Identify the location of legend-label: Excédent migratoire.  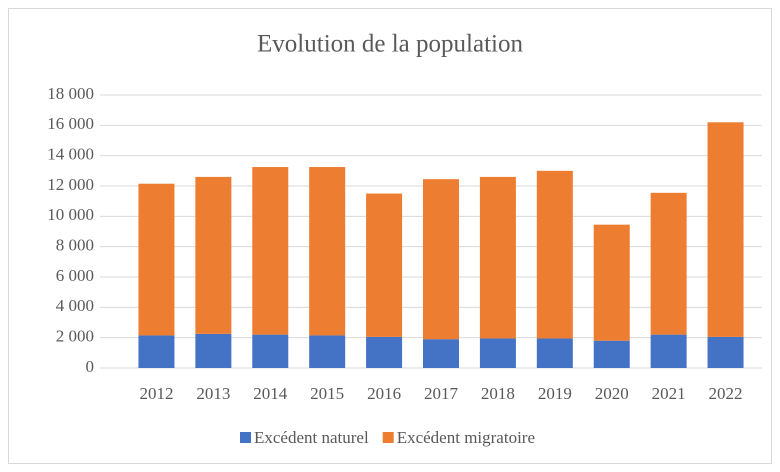
(466, 437).